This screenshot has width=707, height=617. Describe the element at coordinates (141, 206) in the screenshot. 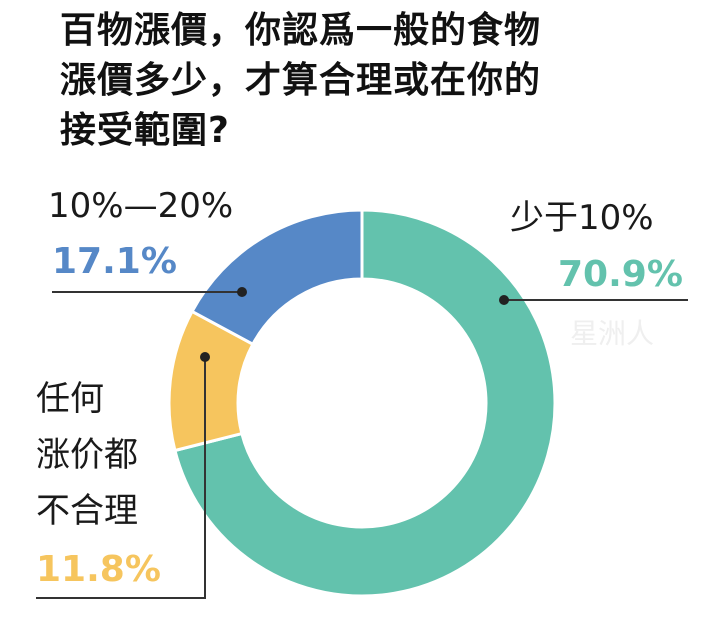

I see `label-blue-category: 10%—20%` at that location.